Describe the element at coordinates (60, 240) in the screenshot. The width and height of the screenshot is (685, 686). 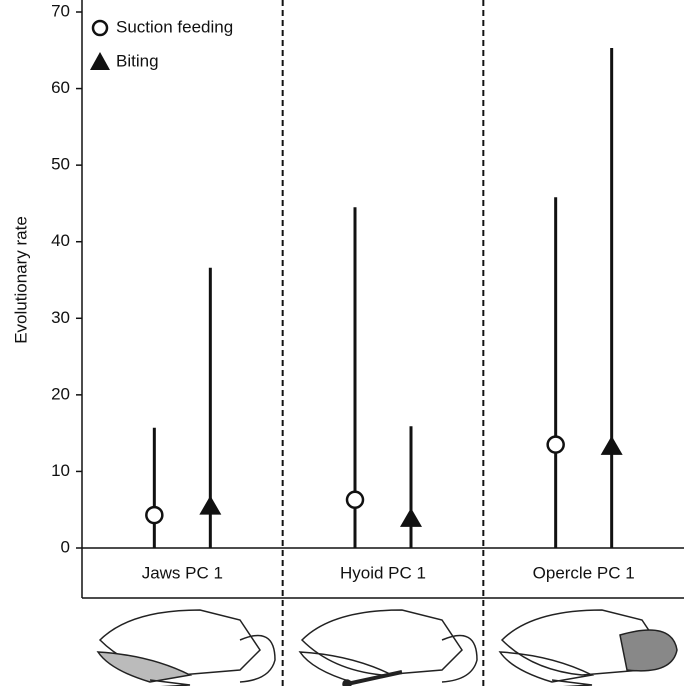
I see `y-tick-label: 40` at that location.